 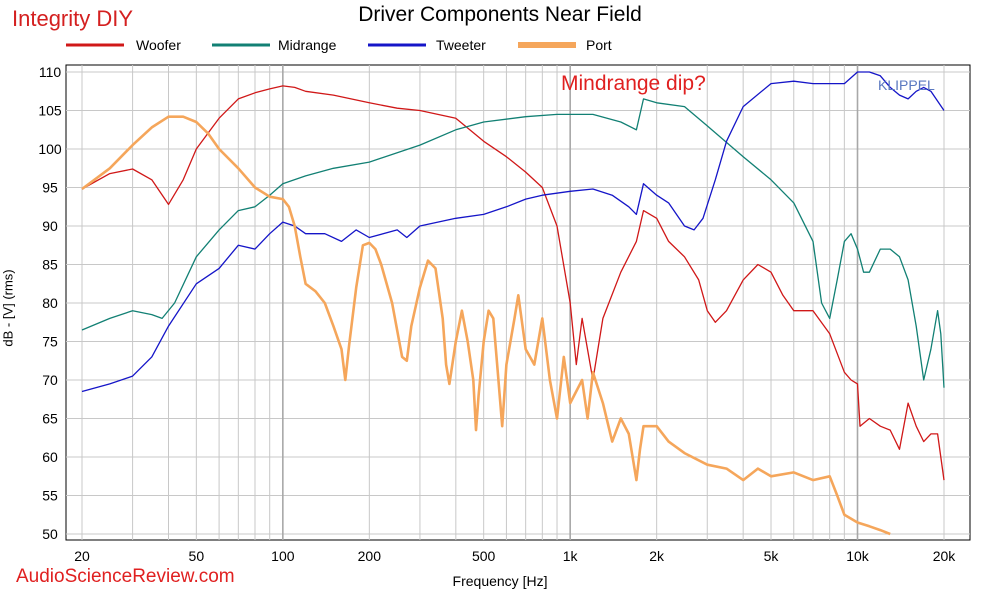 I want to click on x-tick-label: 2k, so click(x=657, y=556).